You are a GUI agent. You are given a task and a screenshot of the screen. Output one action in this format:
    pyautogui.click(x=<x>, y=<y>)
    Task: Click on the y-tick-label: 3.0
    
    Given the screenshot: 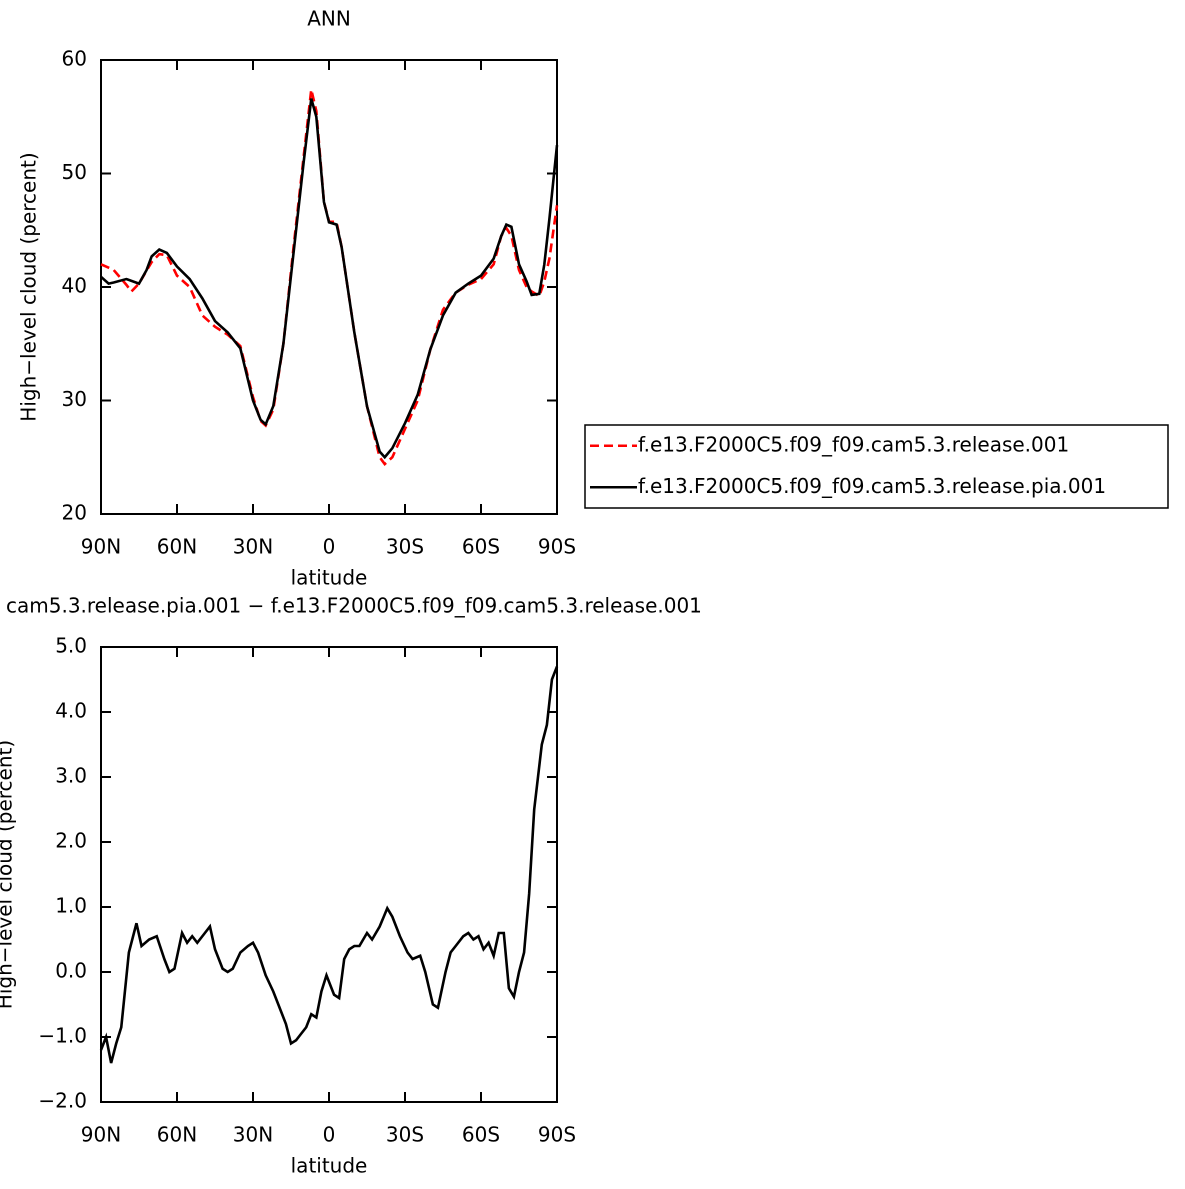 What is the action you would take?
    pyautogui.click(x=71, y=776)
    